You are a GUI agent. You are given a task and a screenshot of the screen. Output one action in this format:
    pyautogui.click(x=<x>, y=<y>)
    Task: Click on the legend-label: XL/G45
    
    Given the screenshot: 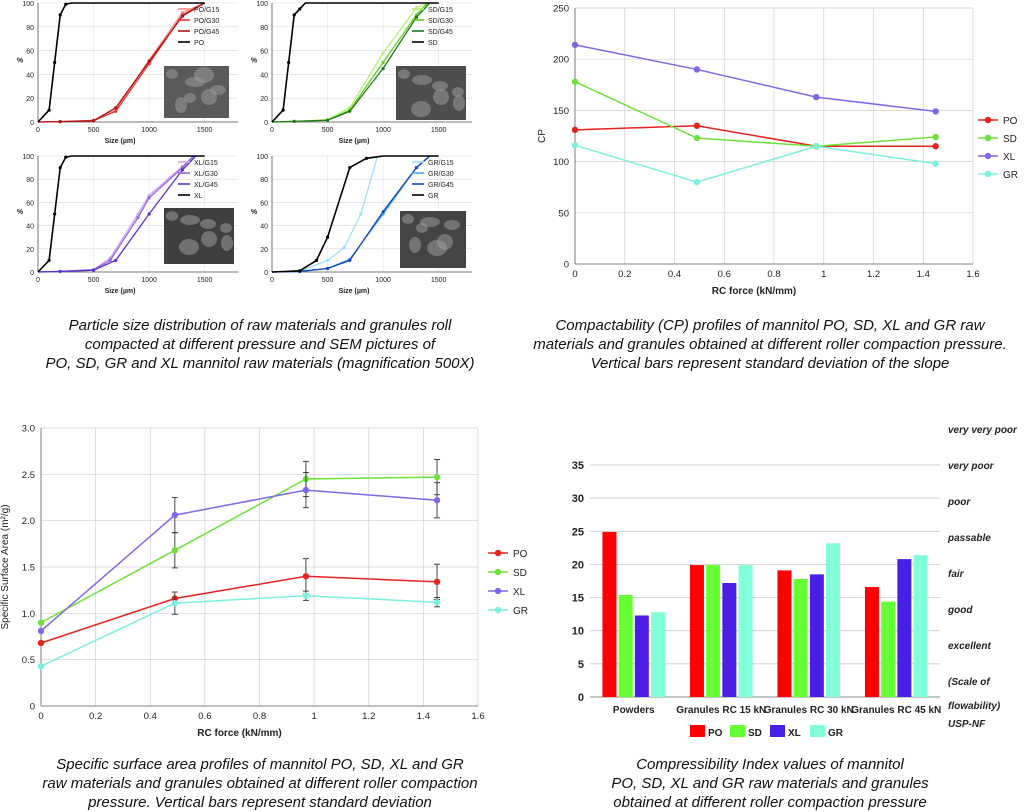 What is the action you would take?
    pyautogui.click(x=206, y=185)
    